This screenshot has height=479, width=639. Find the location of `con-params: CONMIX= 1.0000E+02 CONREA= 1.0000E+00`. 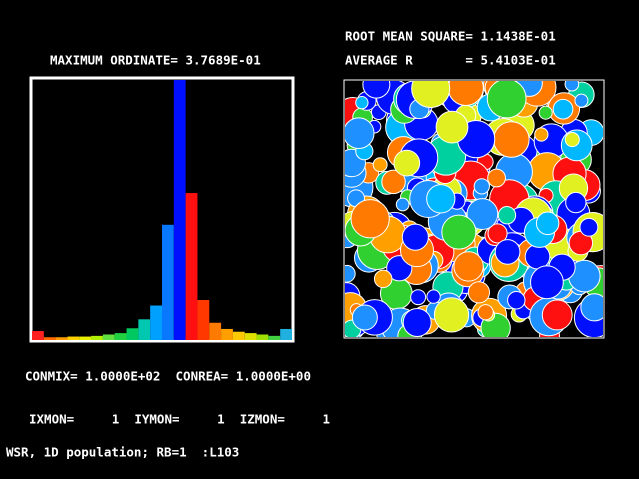

con-params: CONMIX= 1.0000E+02 CONREA= 1.0000E+00 is located at coordinates (168, 376).